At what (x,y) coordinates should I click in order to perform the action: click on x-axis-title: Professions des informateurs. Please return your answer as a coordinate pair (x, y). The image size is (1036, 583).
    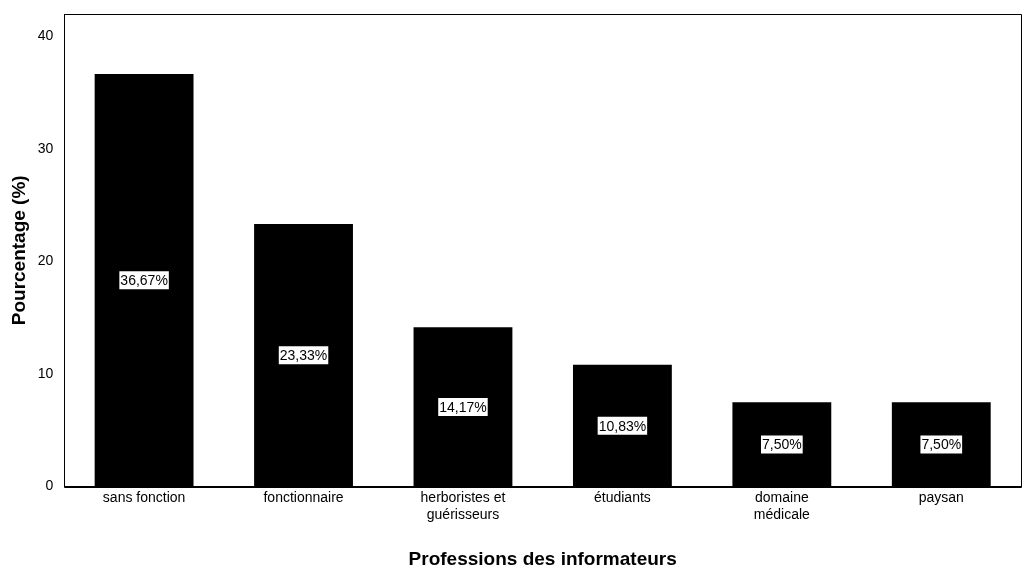
    Looking at the image, I should click on (542, 558).